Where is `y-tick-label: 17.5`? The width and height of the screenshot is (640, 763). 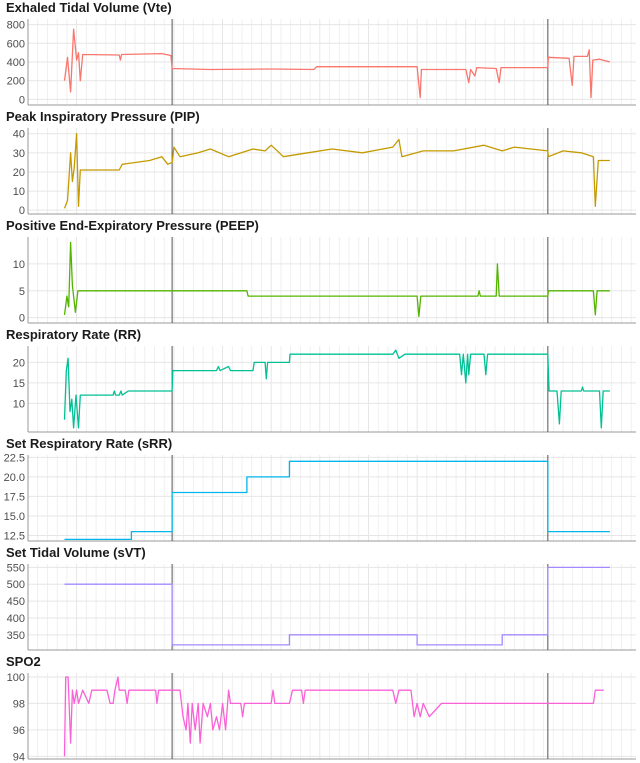 y-tick-label: 17.5 is located at coordinates (14, 497).